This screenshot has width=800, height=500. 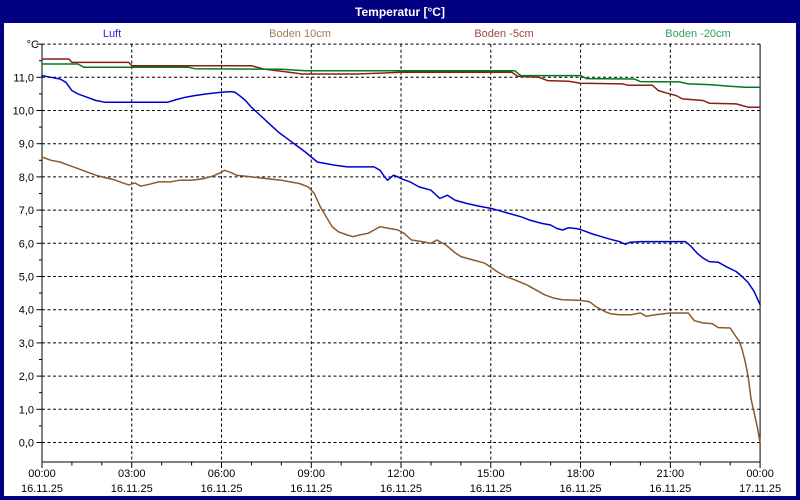 What do you see at coordinates (132, 474) in the screenshot?
I see `x-tick-time-3: 03:00` at bounding box center [132, 474].